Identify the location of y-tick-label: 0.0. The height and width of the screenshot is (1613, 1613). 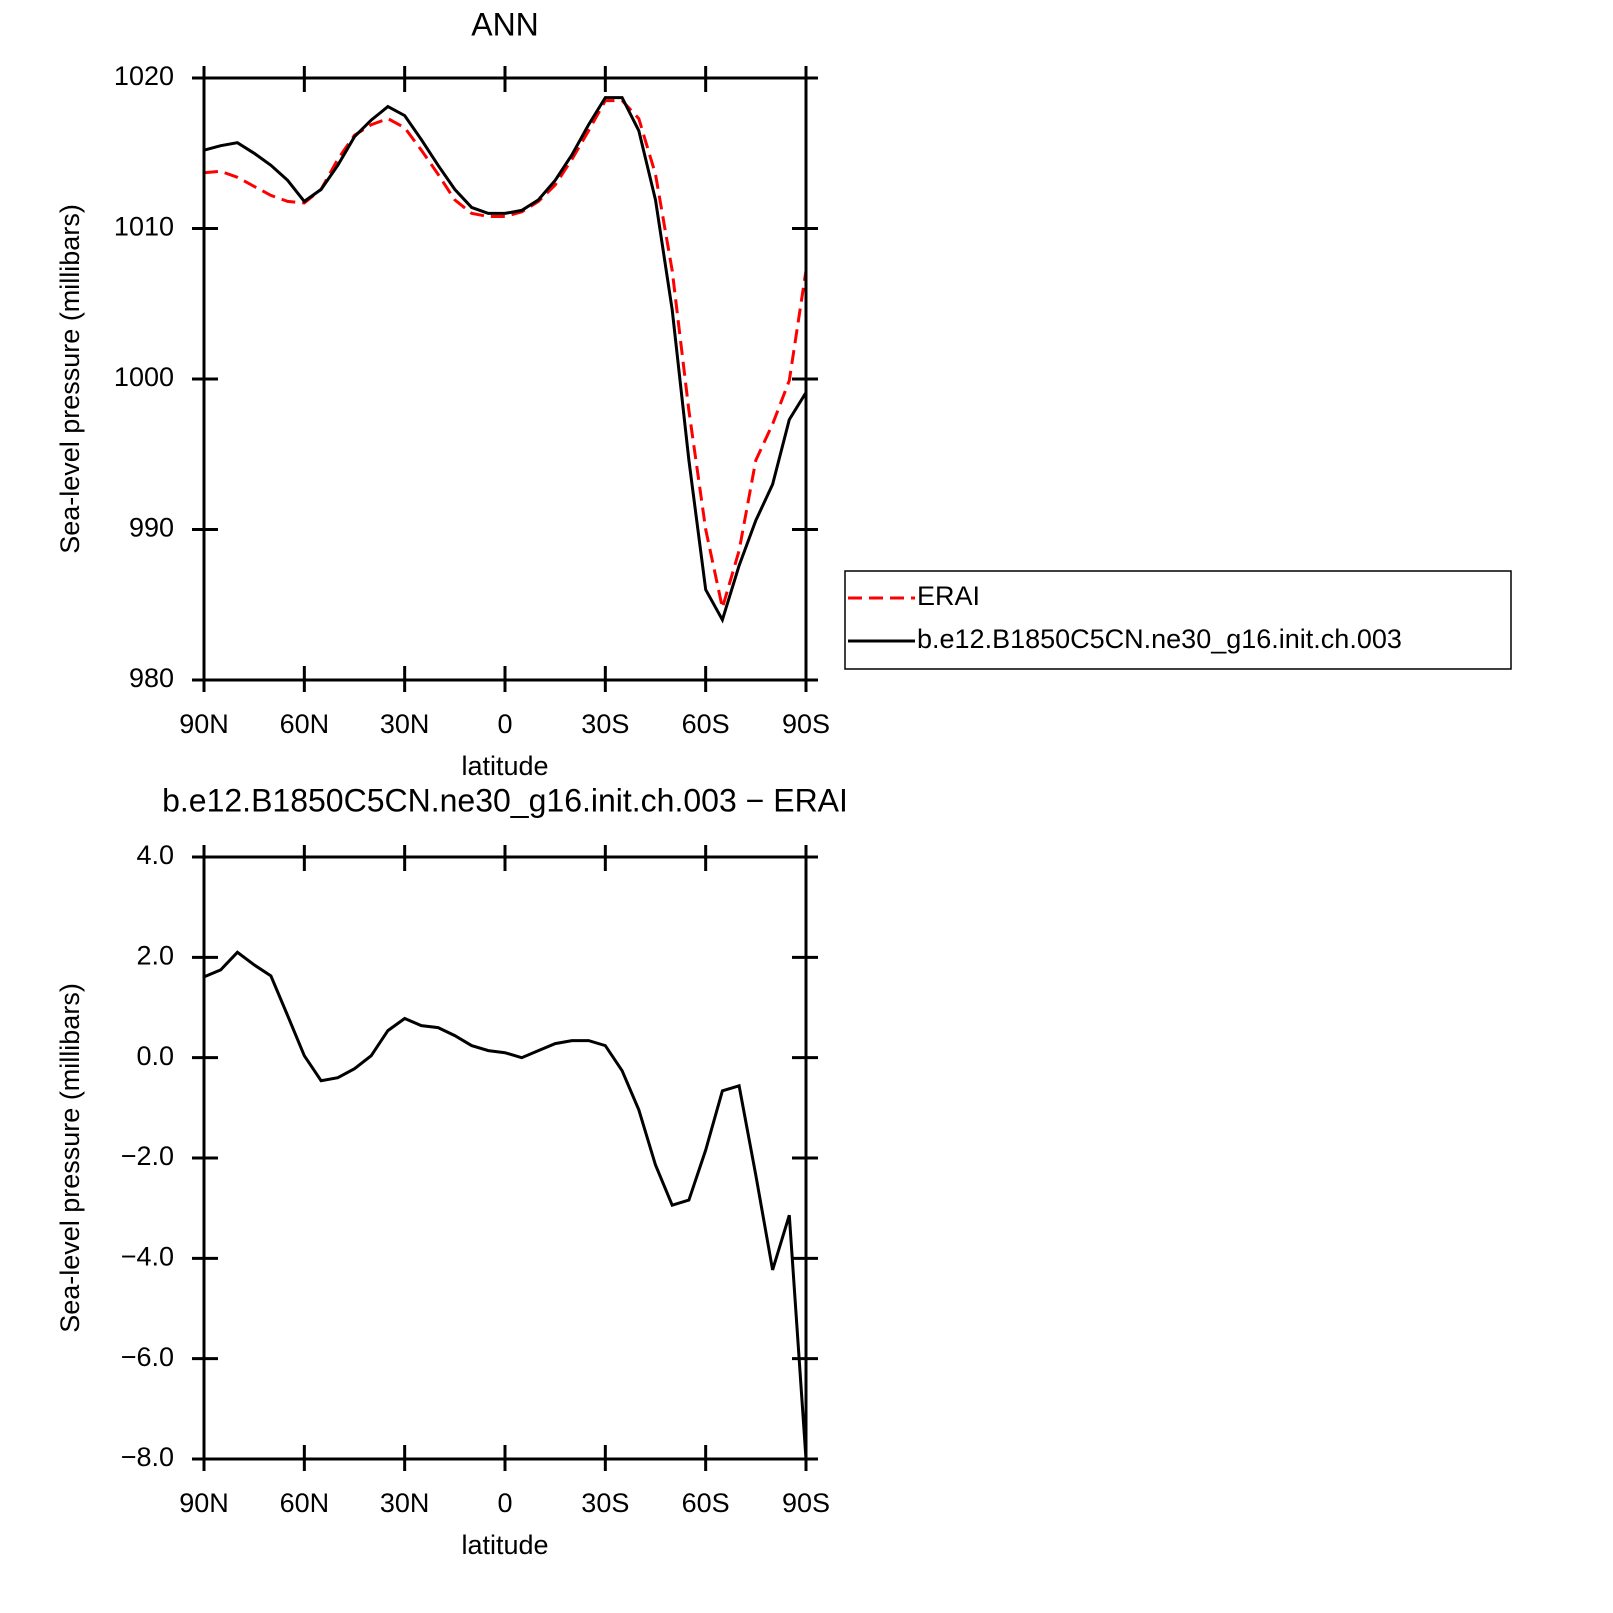
(155, 1056).